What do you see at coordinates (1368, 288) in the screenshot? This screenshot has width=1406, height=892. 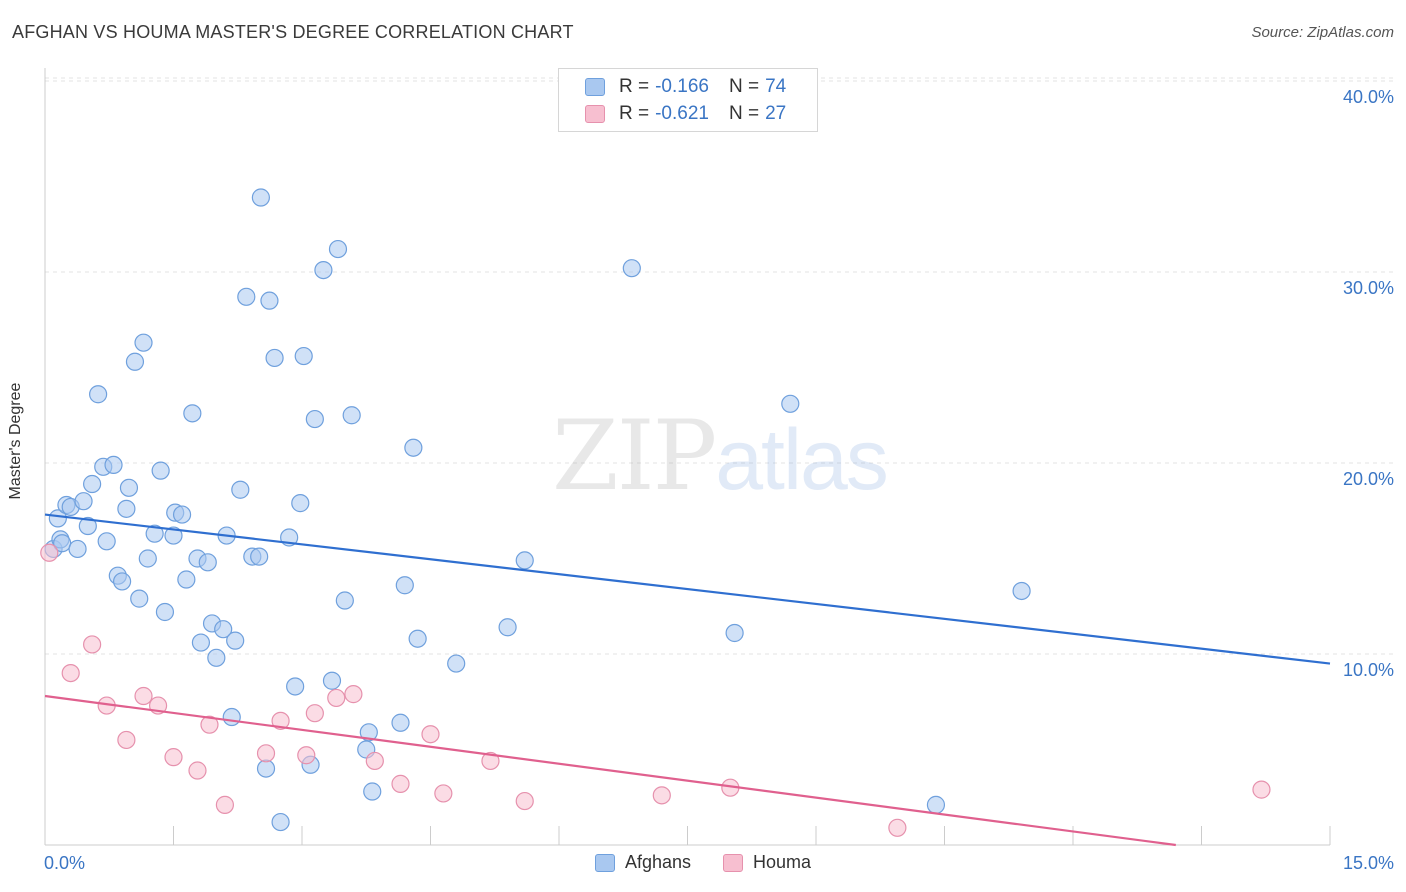 I see `y-tick-label: 30.0%` at bounding box center [1368, 288].